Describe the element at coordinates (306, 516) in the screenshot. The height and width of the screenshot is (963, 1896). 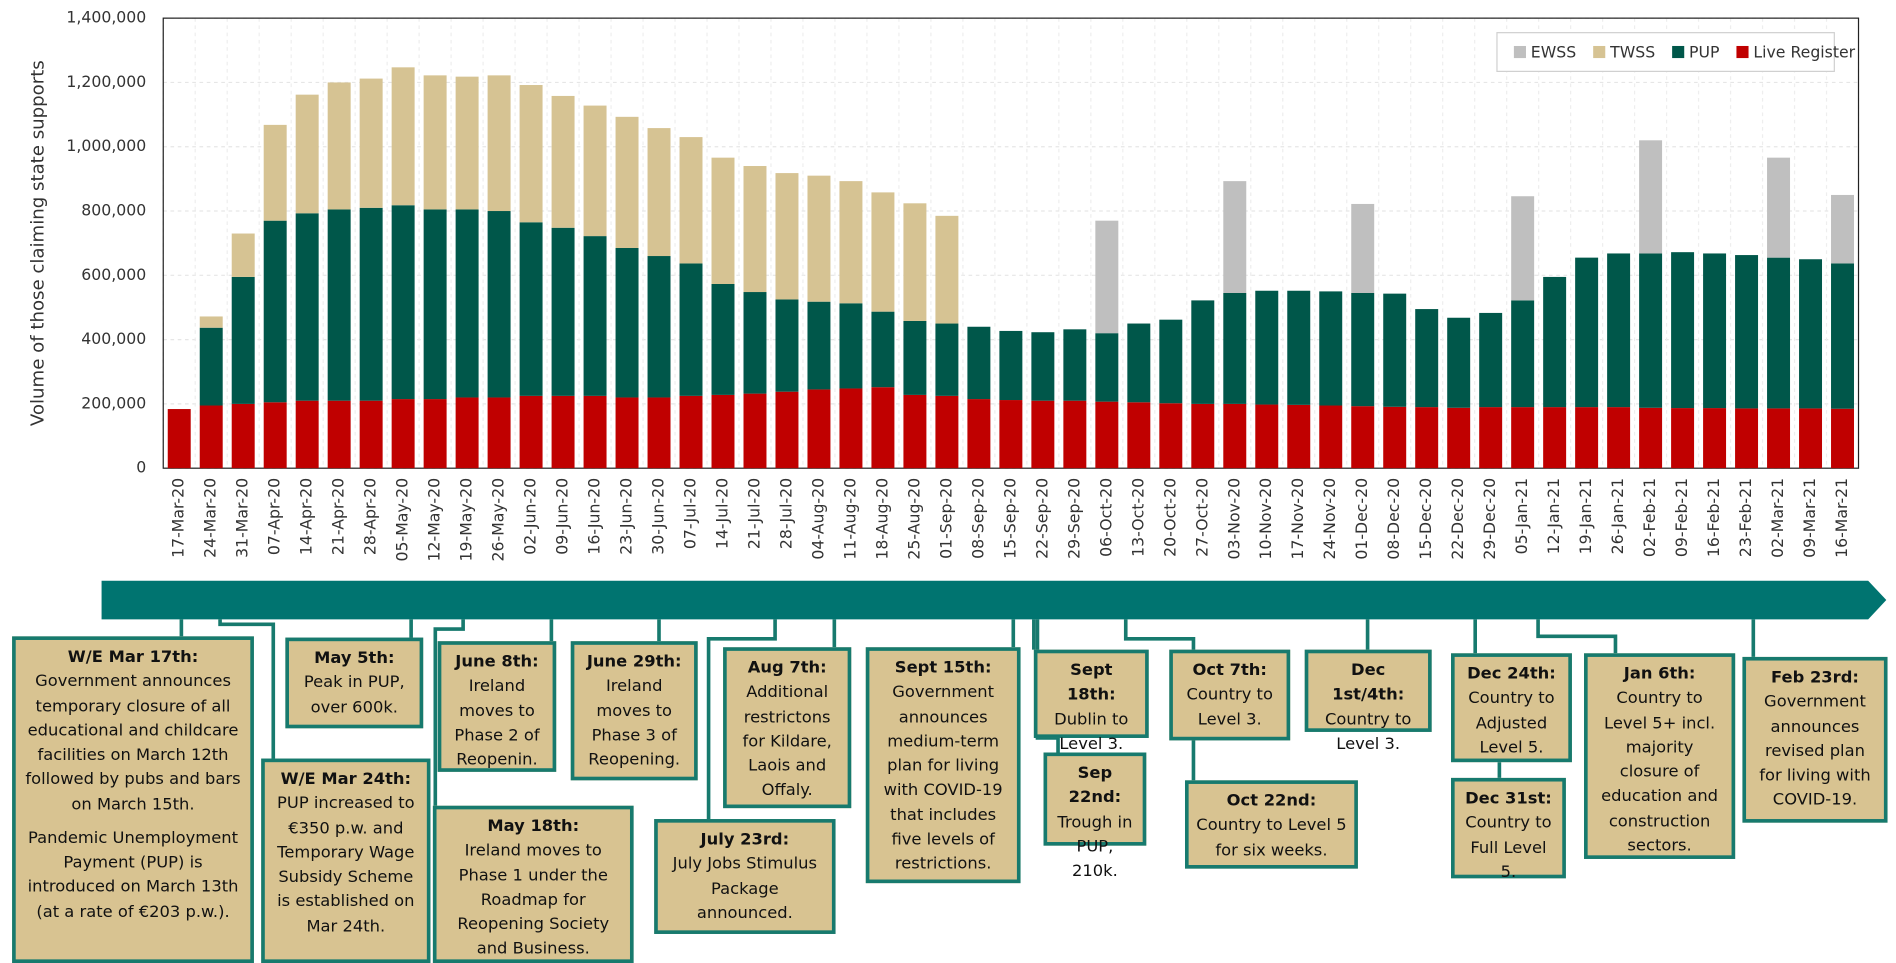
I see `x-tick-label: 14-Apr-20` at that location.